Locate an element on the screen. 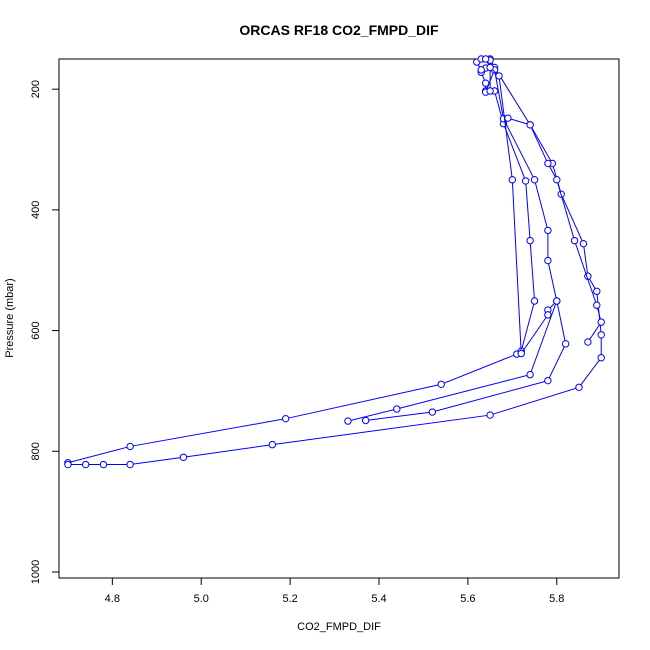 The image size is (650, 650). y-axis: 200 400 600 800 1000 is located at coordinates (44, 332).